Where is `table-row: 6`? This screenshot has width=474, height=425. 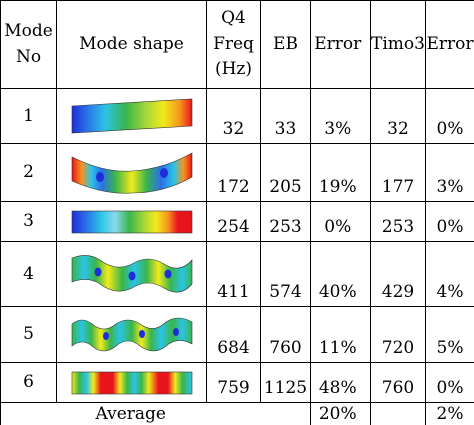 table-row: 6 is located at coordinates (237, 382).